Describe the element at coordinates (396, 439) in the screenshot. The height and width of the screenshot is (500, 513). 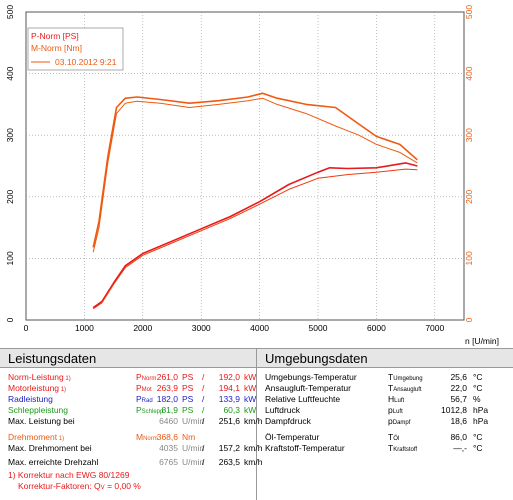
I see `row-symbol-sub: Öl` at that location.